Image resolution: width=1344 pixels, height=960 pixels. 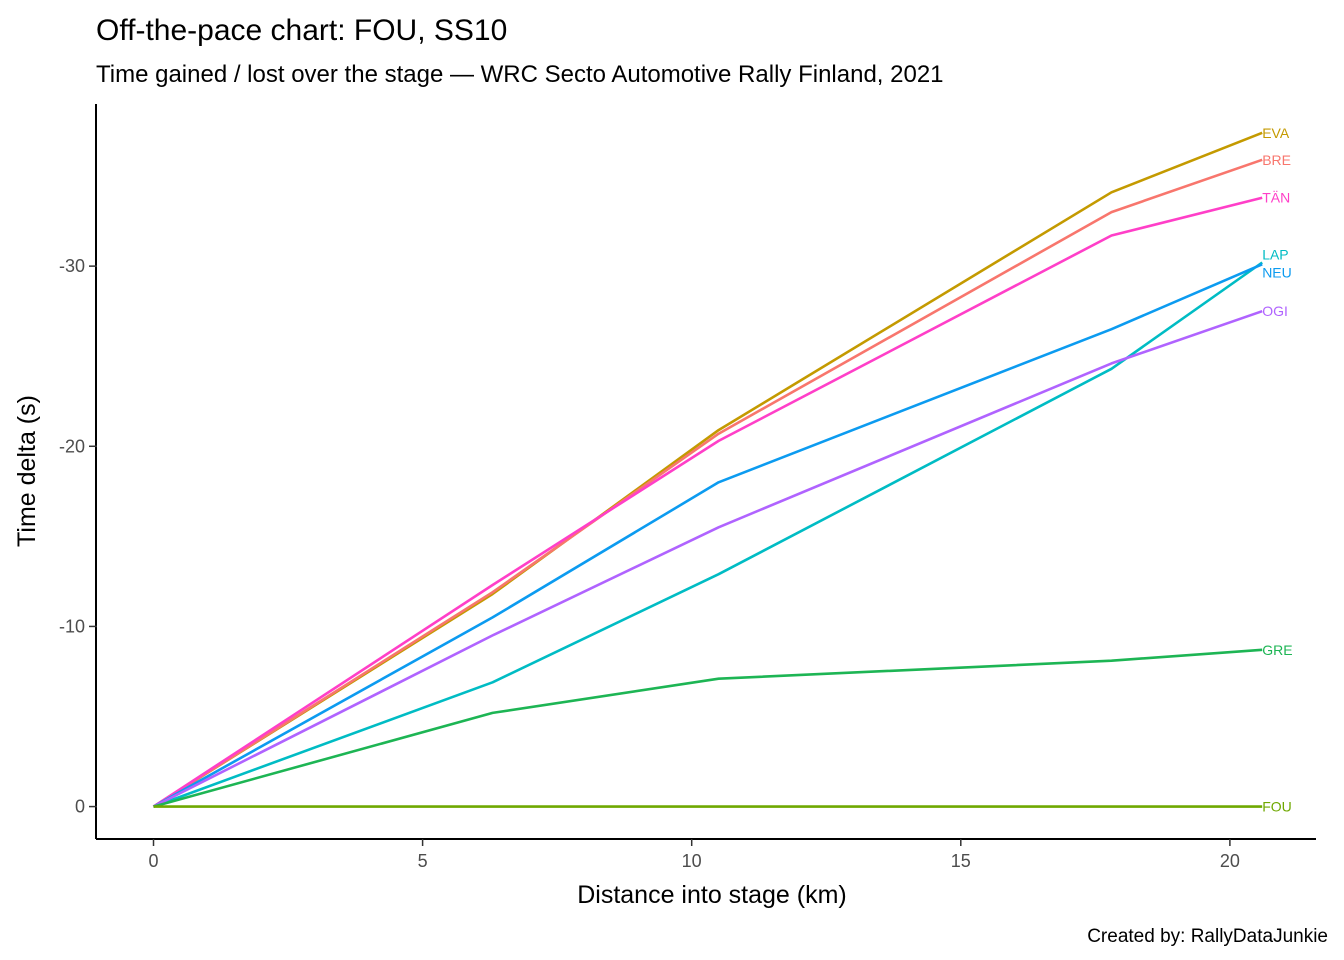 I want to click on series-label-neu: NEU, so click(x=1277, y=272).